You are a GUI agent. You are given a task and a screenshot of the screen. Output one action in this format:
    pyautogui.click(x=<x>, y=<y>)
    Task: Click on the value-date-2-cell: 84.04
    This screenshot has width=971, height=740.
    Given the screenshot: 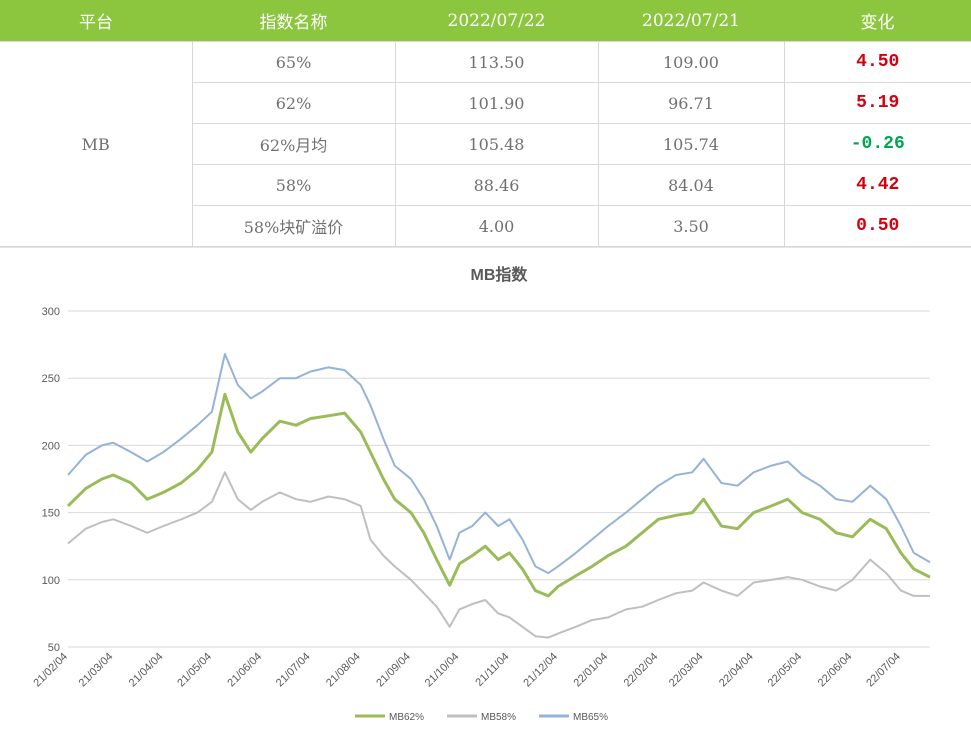 What is the action you would take?
    pyautogui.click(x=691, y=185)
    